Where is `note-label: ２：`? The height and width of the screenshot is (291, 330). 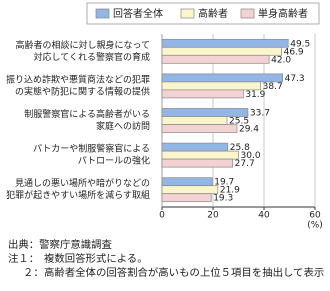
note-label: ２： is located at coordinates (33, 273).